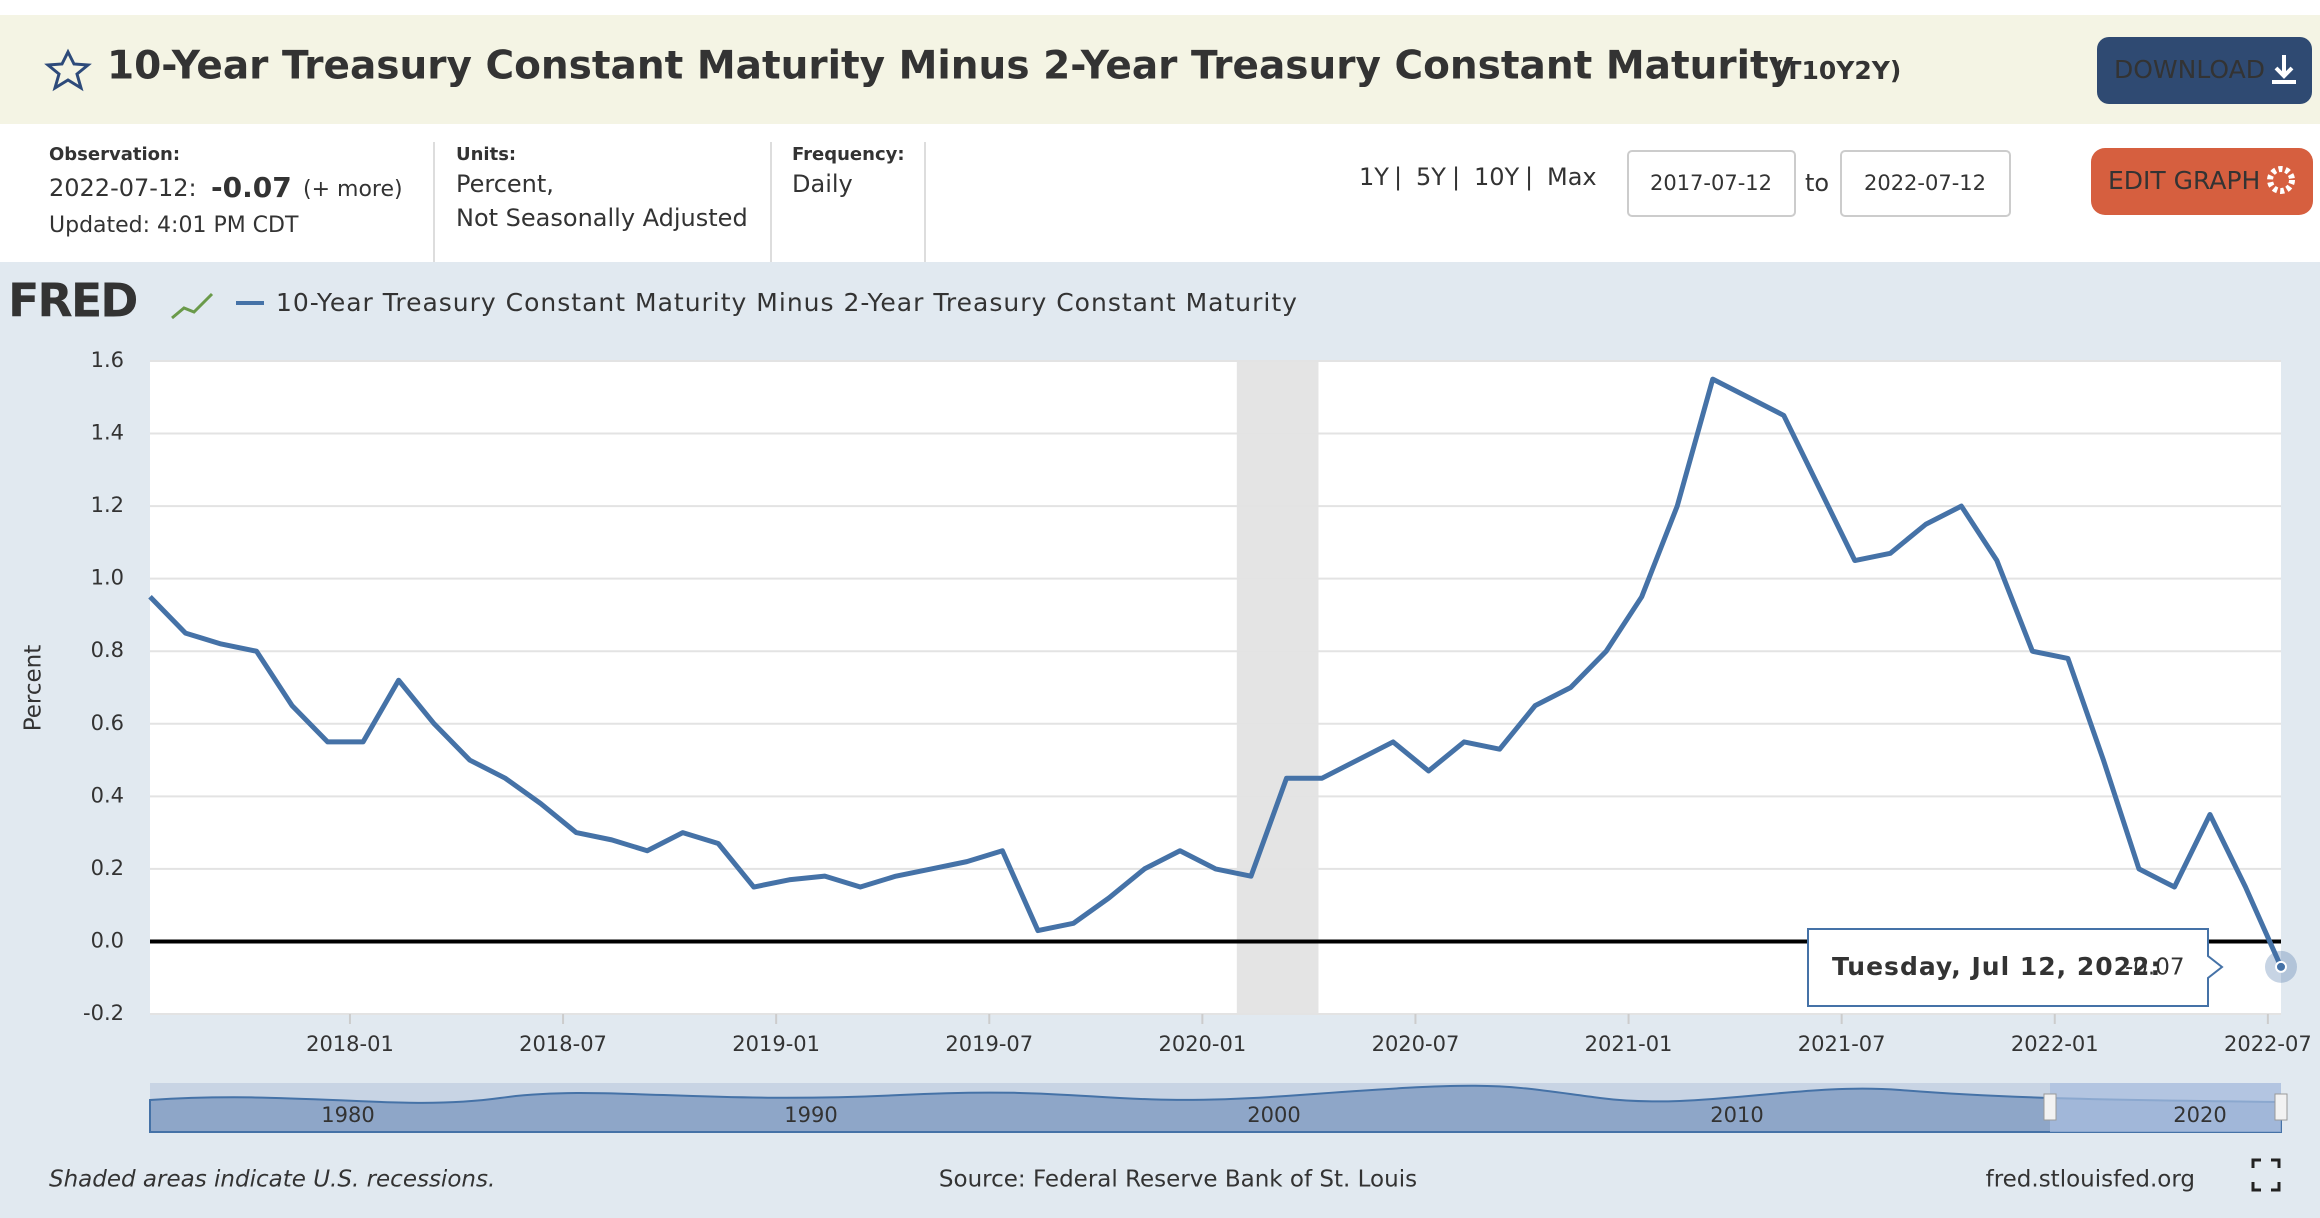  I want to click on y-tick-label: 0.0, so click(107, 940).